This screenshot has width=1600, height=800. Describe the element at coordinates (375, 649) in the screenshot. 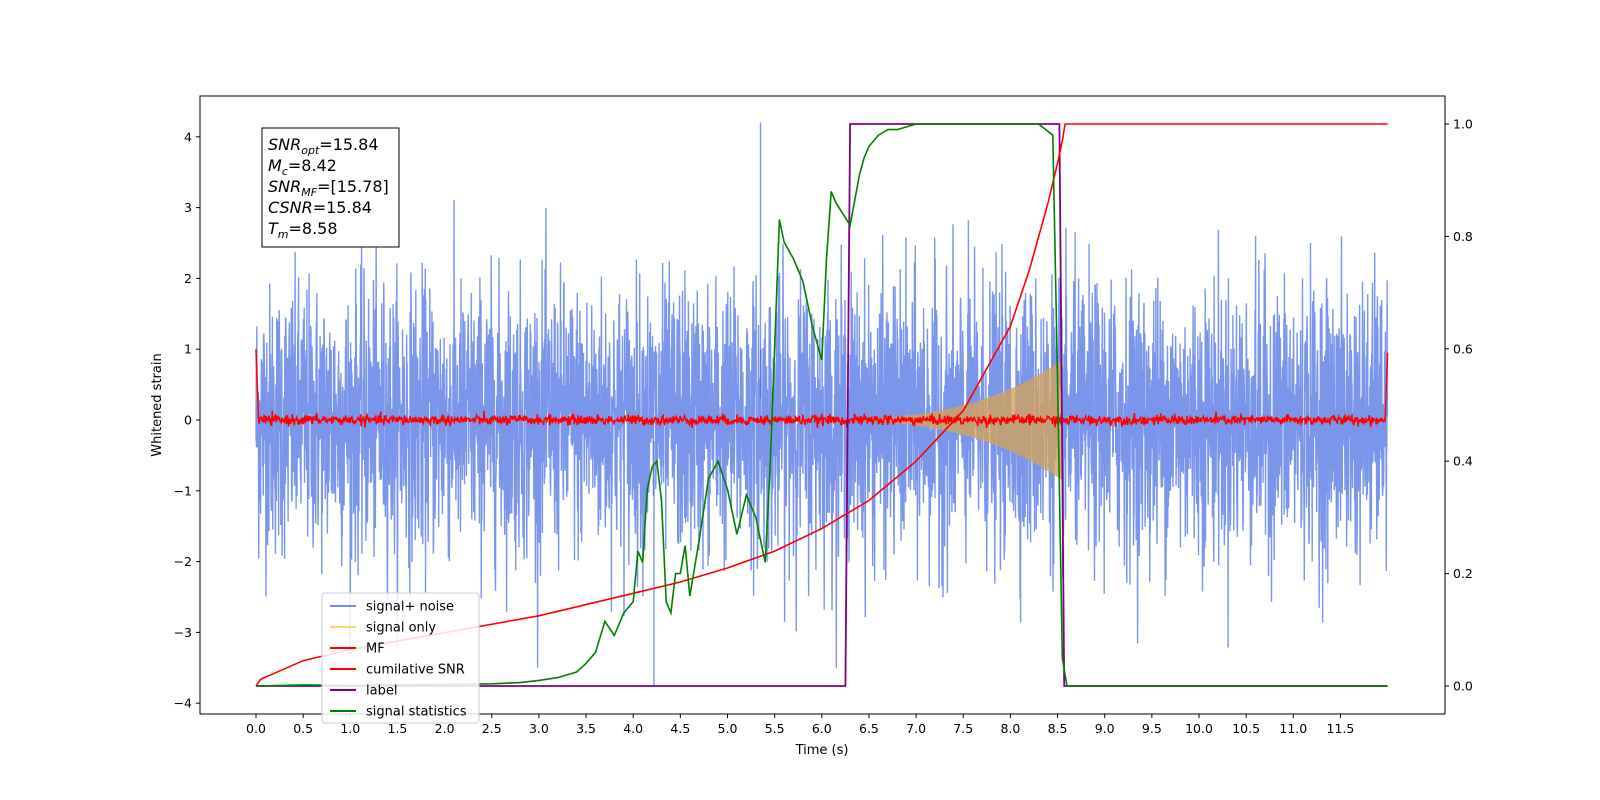

I see `legend-label: MF` at that location.